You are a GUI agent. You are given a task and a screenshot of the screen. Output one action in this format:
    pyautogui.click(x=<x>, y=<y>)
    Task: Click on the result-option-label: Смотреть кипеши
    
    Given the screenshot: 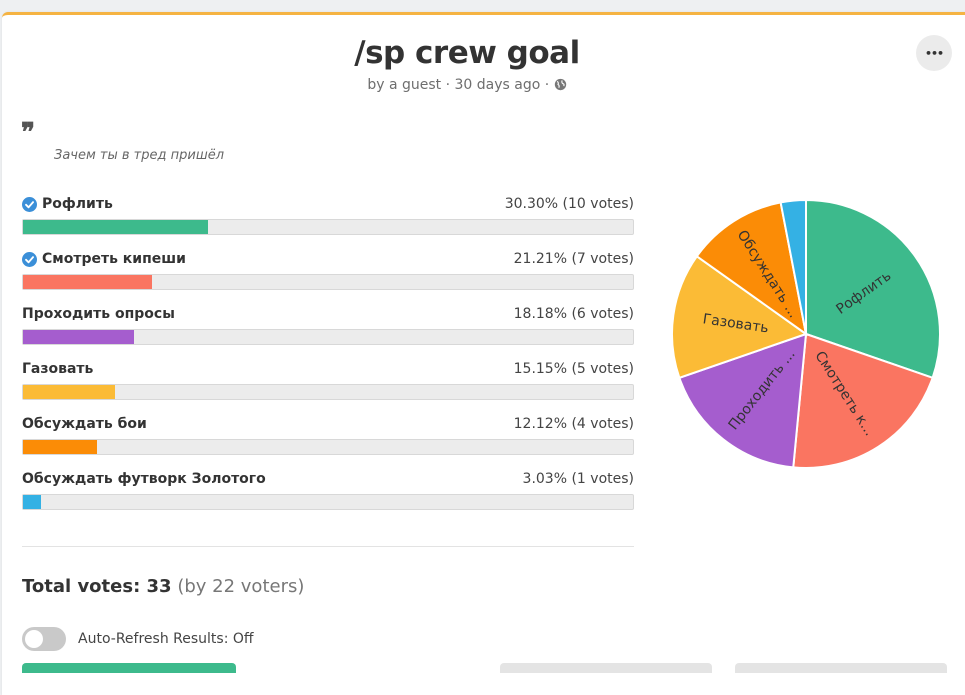 What is the action you would take?
    pyautogui.click(x=104, y=259)
    